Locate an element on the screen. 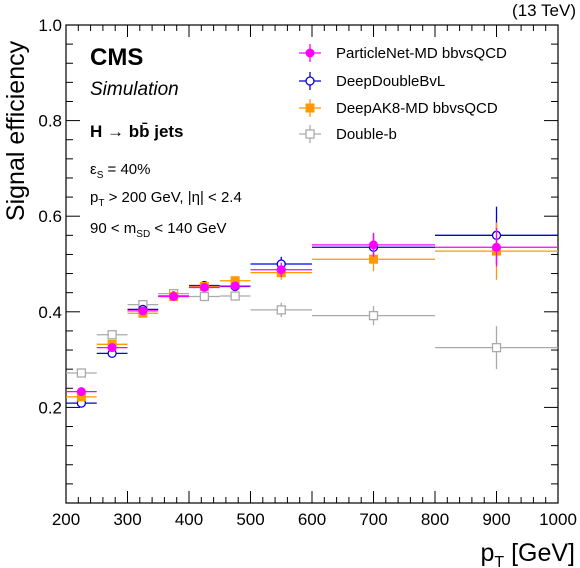  y-axis-title: Signal efficiency is located at coordinates (16, 130).